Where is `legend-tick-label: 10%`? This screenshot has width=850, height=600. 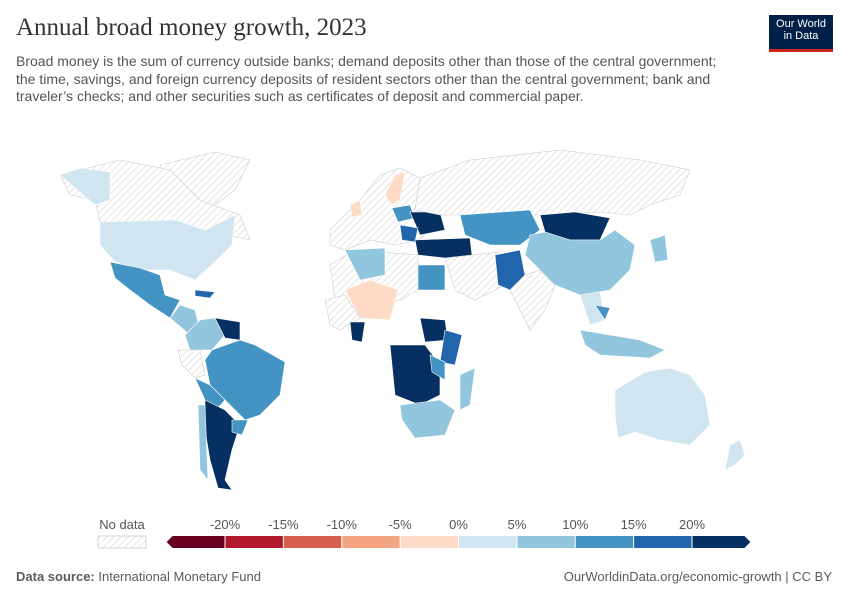 legend-tick-label: 10% is located at coordinates (575, 524).